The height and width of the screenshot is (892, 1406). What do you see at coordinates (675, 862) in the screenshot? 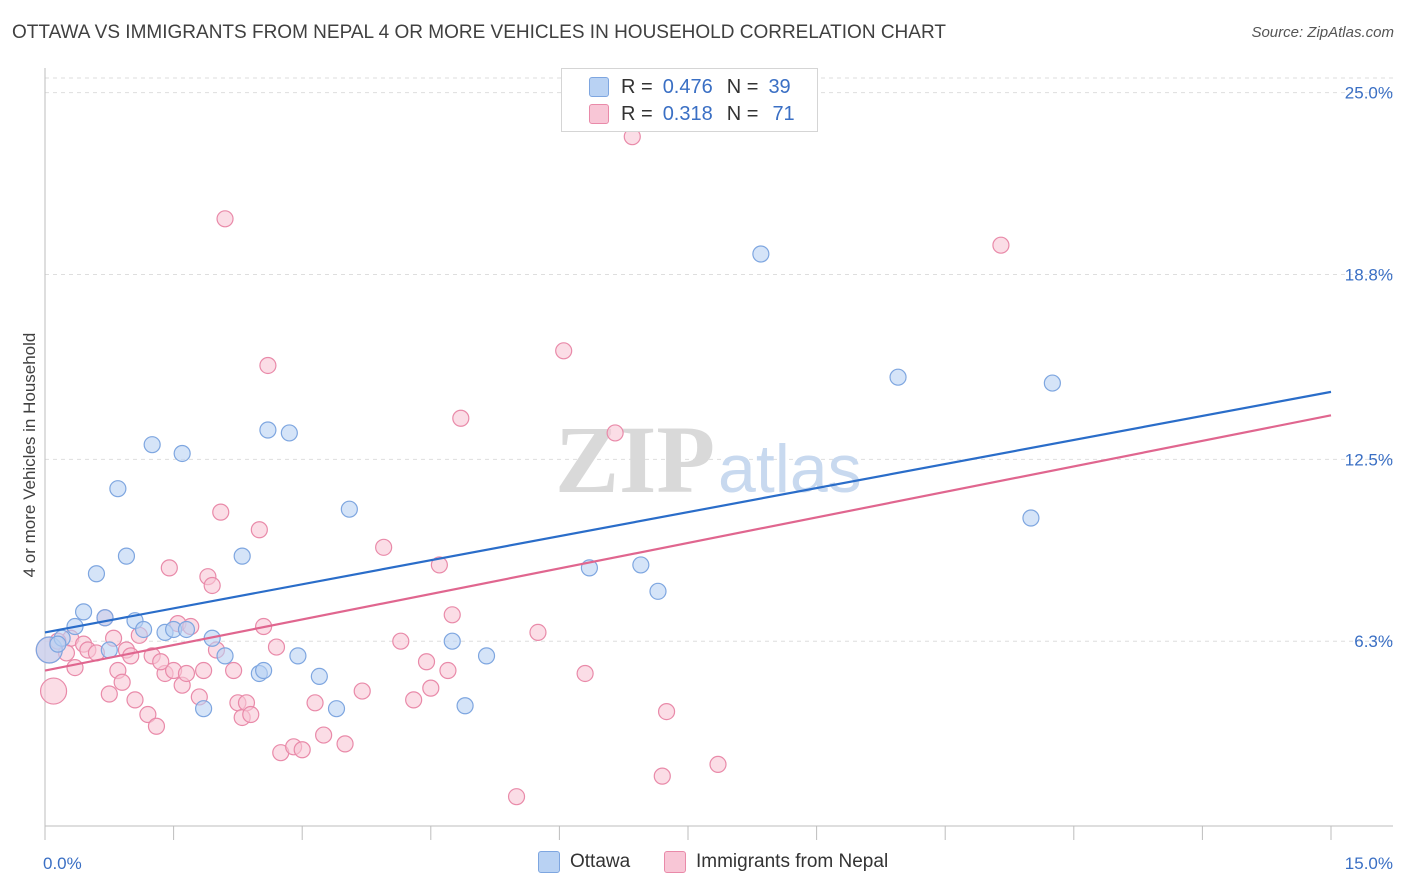
I see `nepal-legend-swatch` at bounding box center [675, 862].